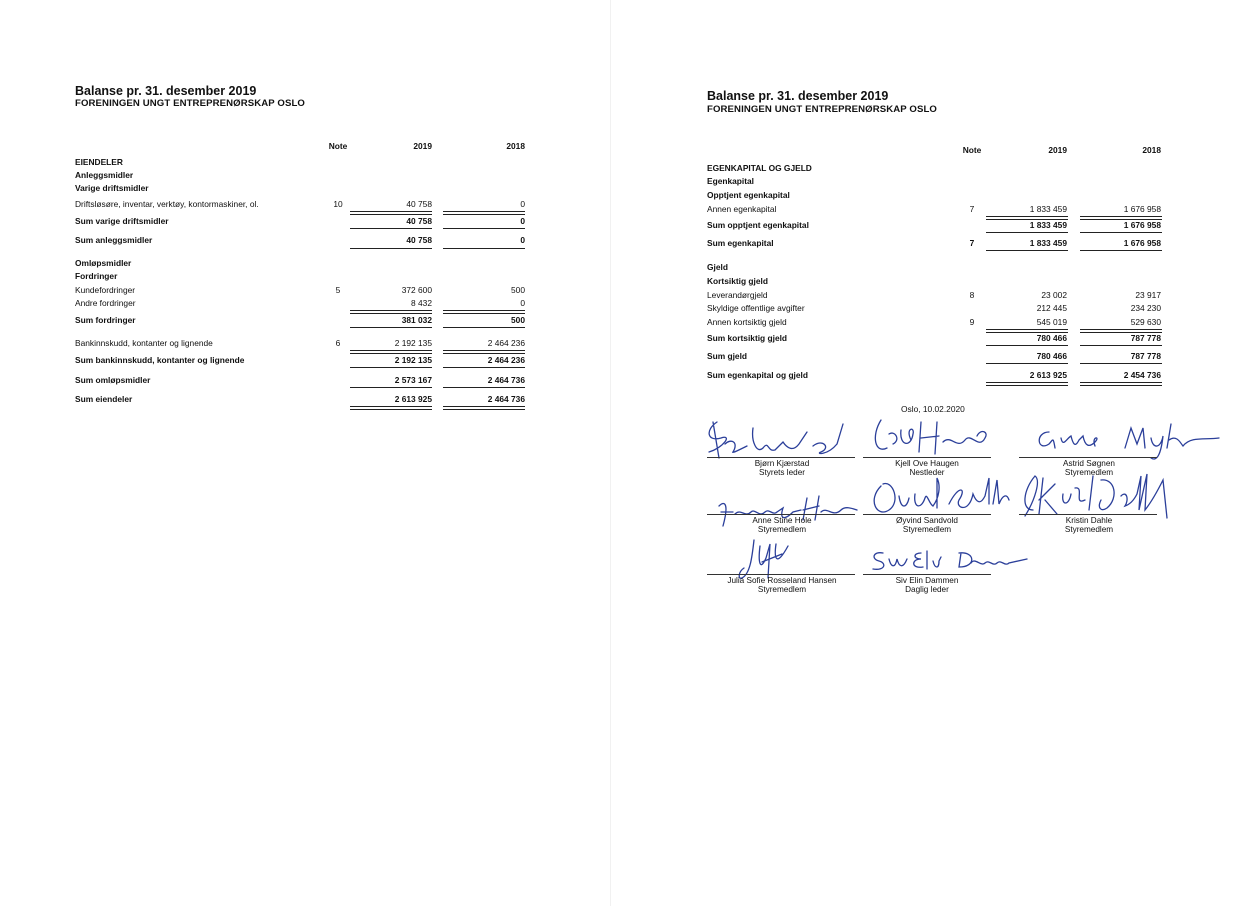 Image resolution: width=1240 pixels, height=906 pixels. Describe the element at coordinates (1089, 525) in the screenshot. I see `signatory: Kristin Dahle Styremedlem` at that location.